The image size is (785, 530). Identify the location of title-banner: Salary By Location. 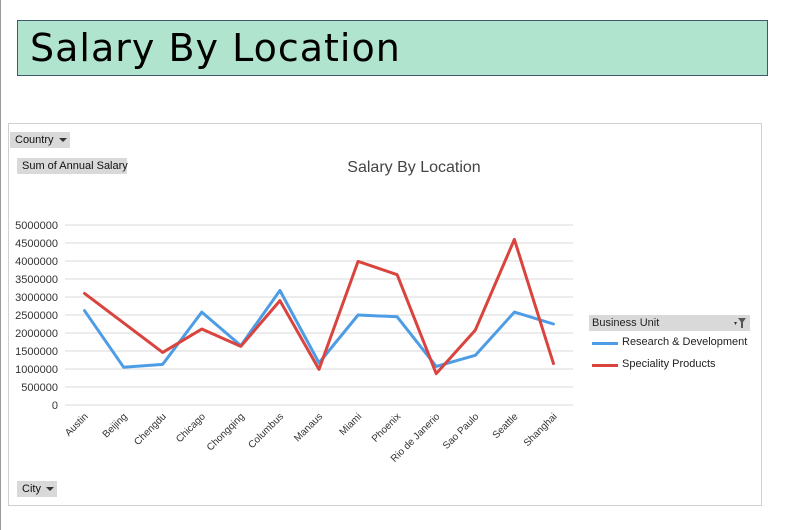
(392, 48).